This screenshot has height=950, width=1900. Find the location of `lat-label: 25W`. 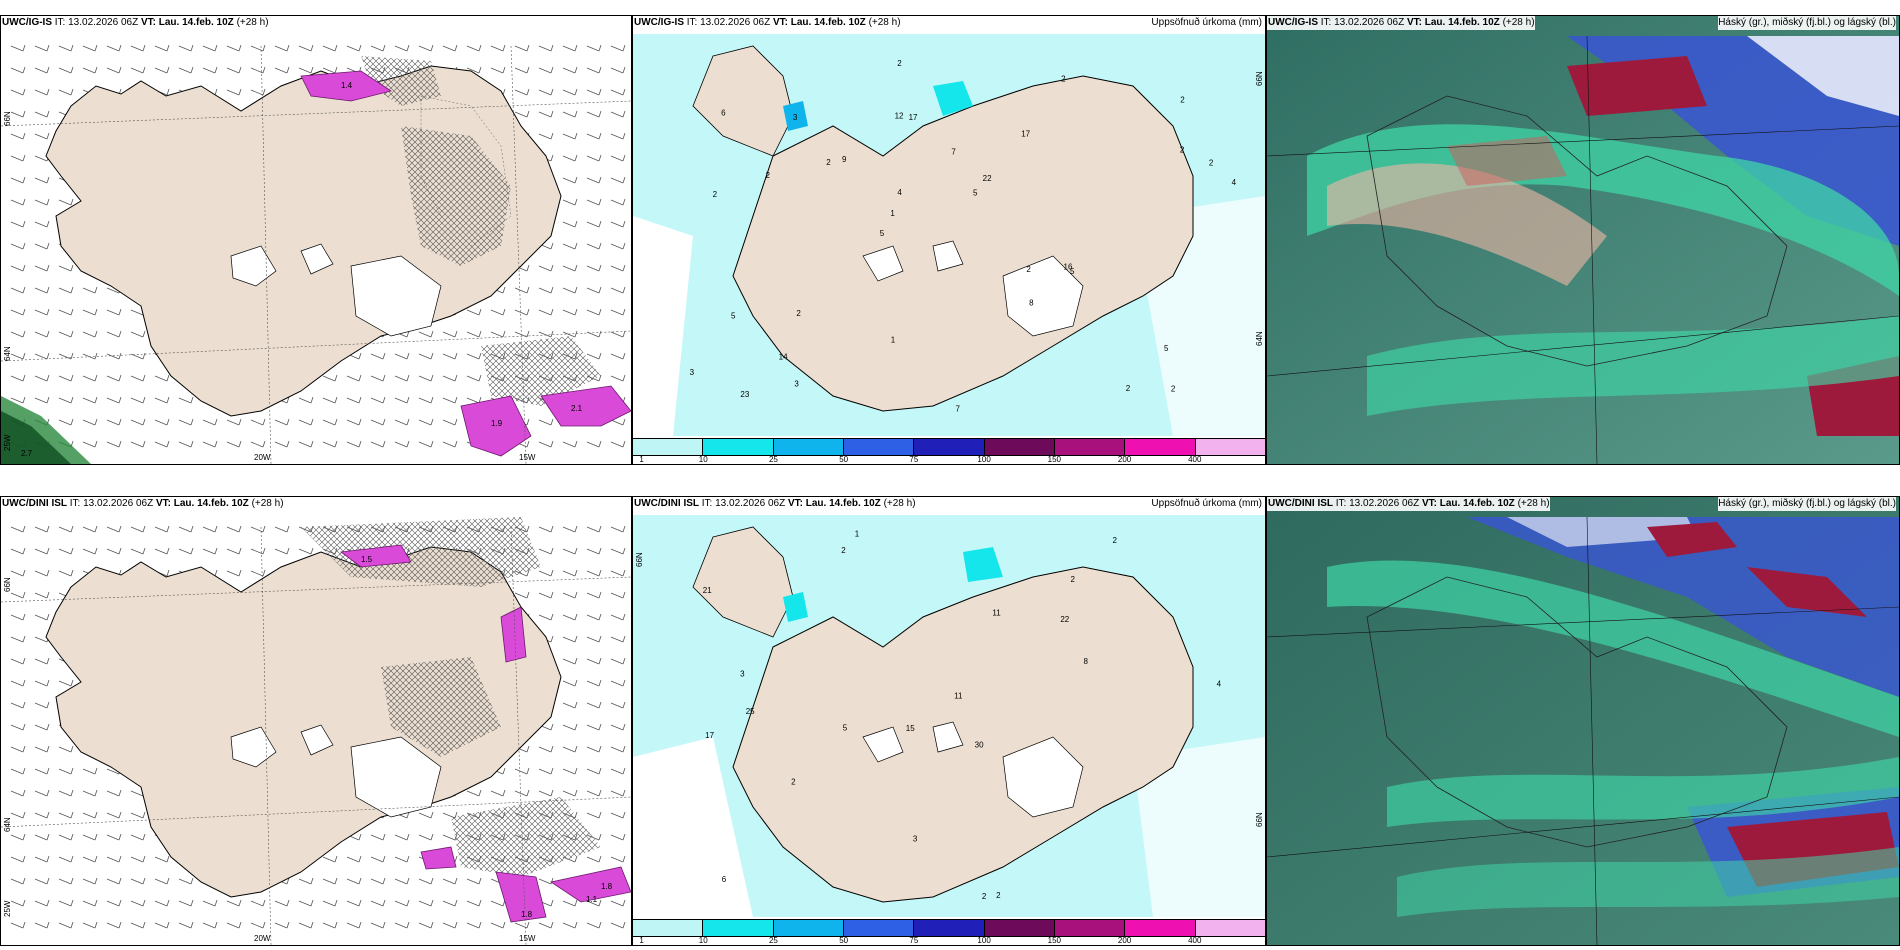

lat-label: 25W is located at coordinates (7, 442).